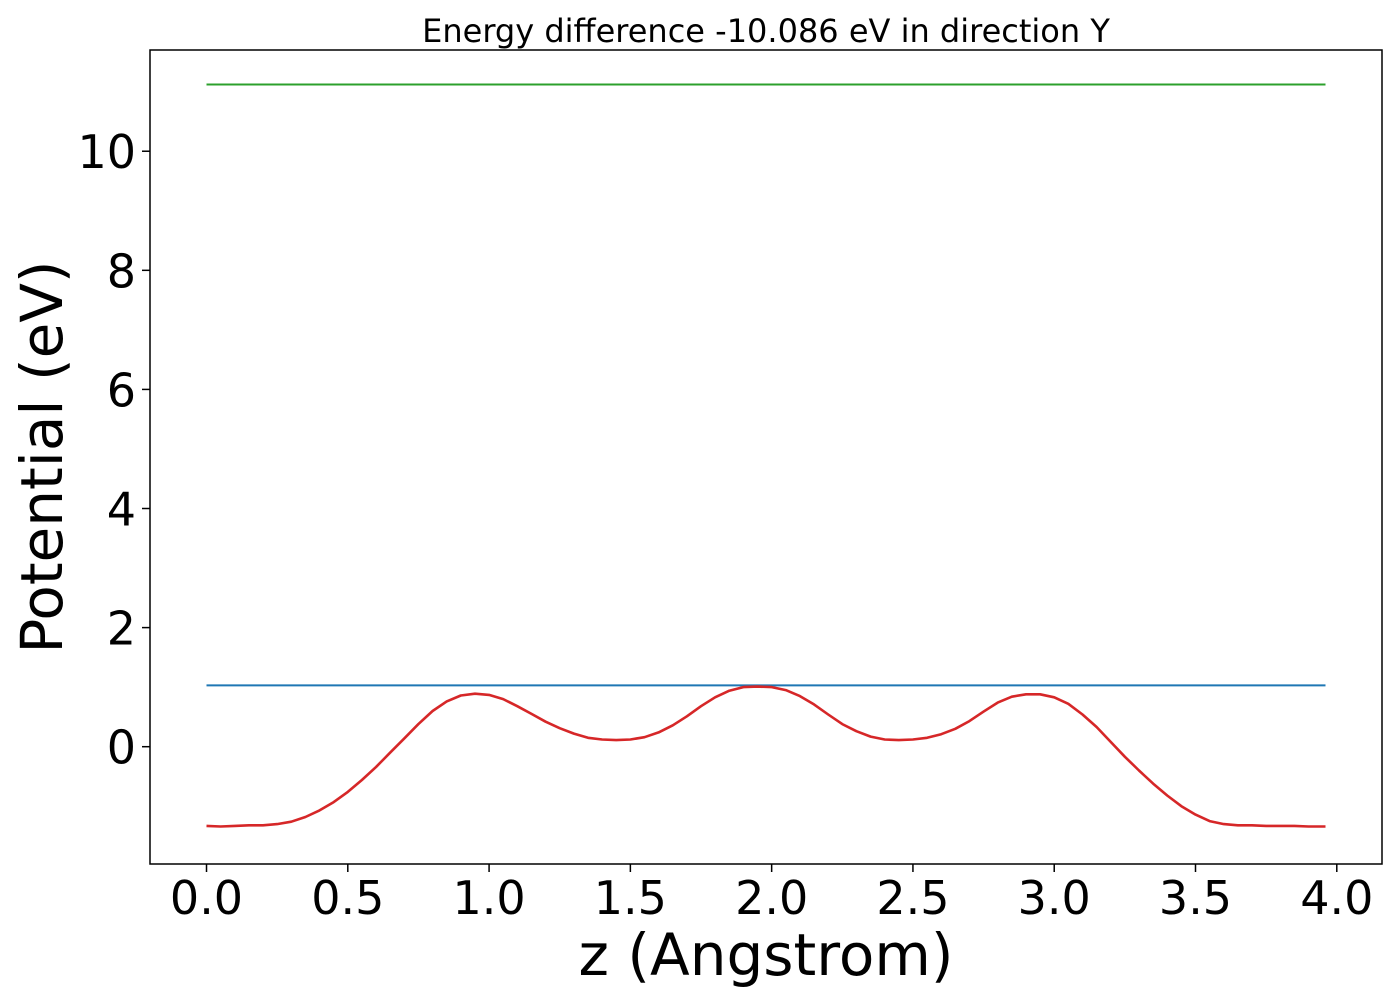 Image resolution: width=1400 pixels, height=1000 pixels. I want to click on x-tick-label: 0.5, so click(347, 898).